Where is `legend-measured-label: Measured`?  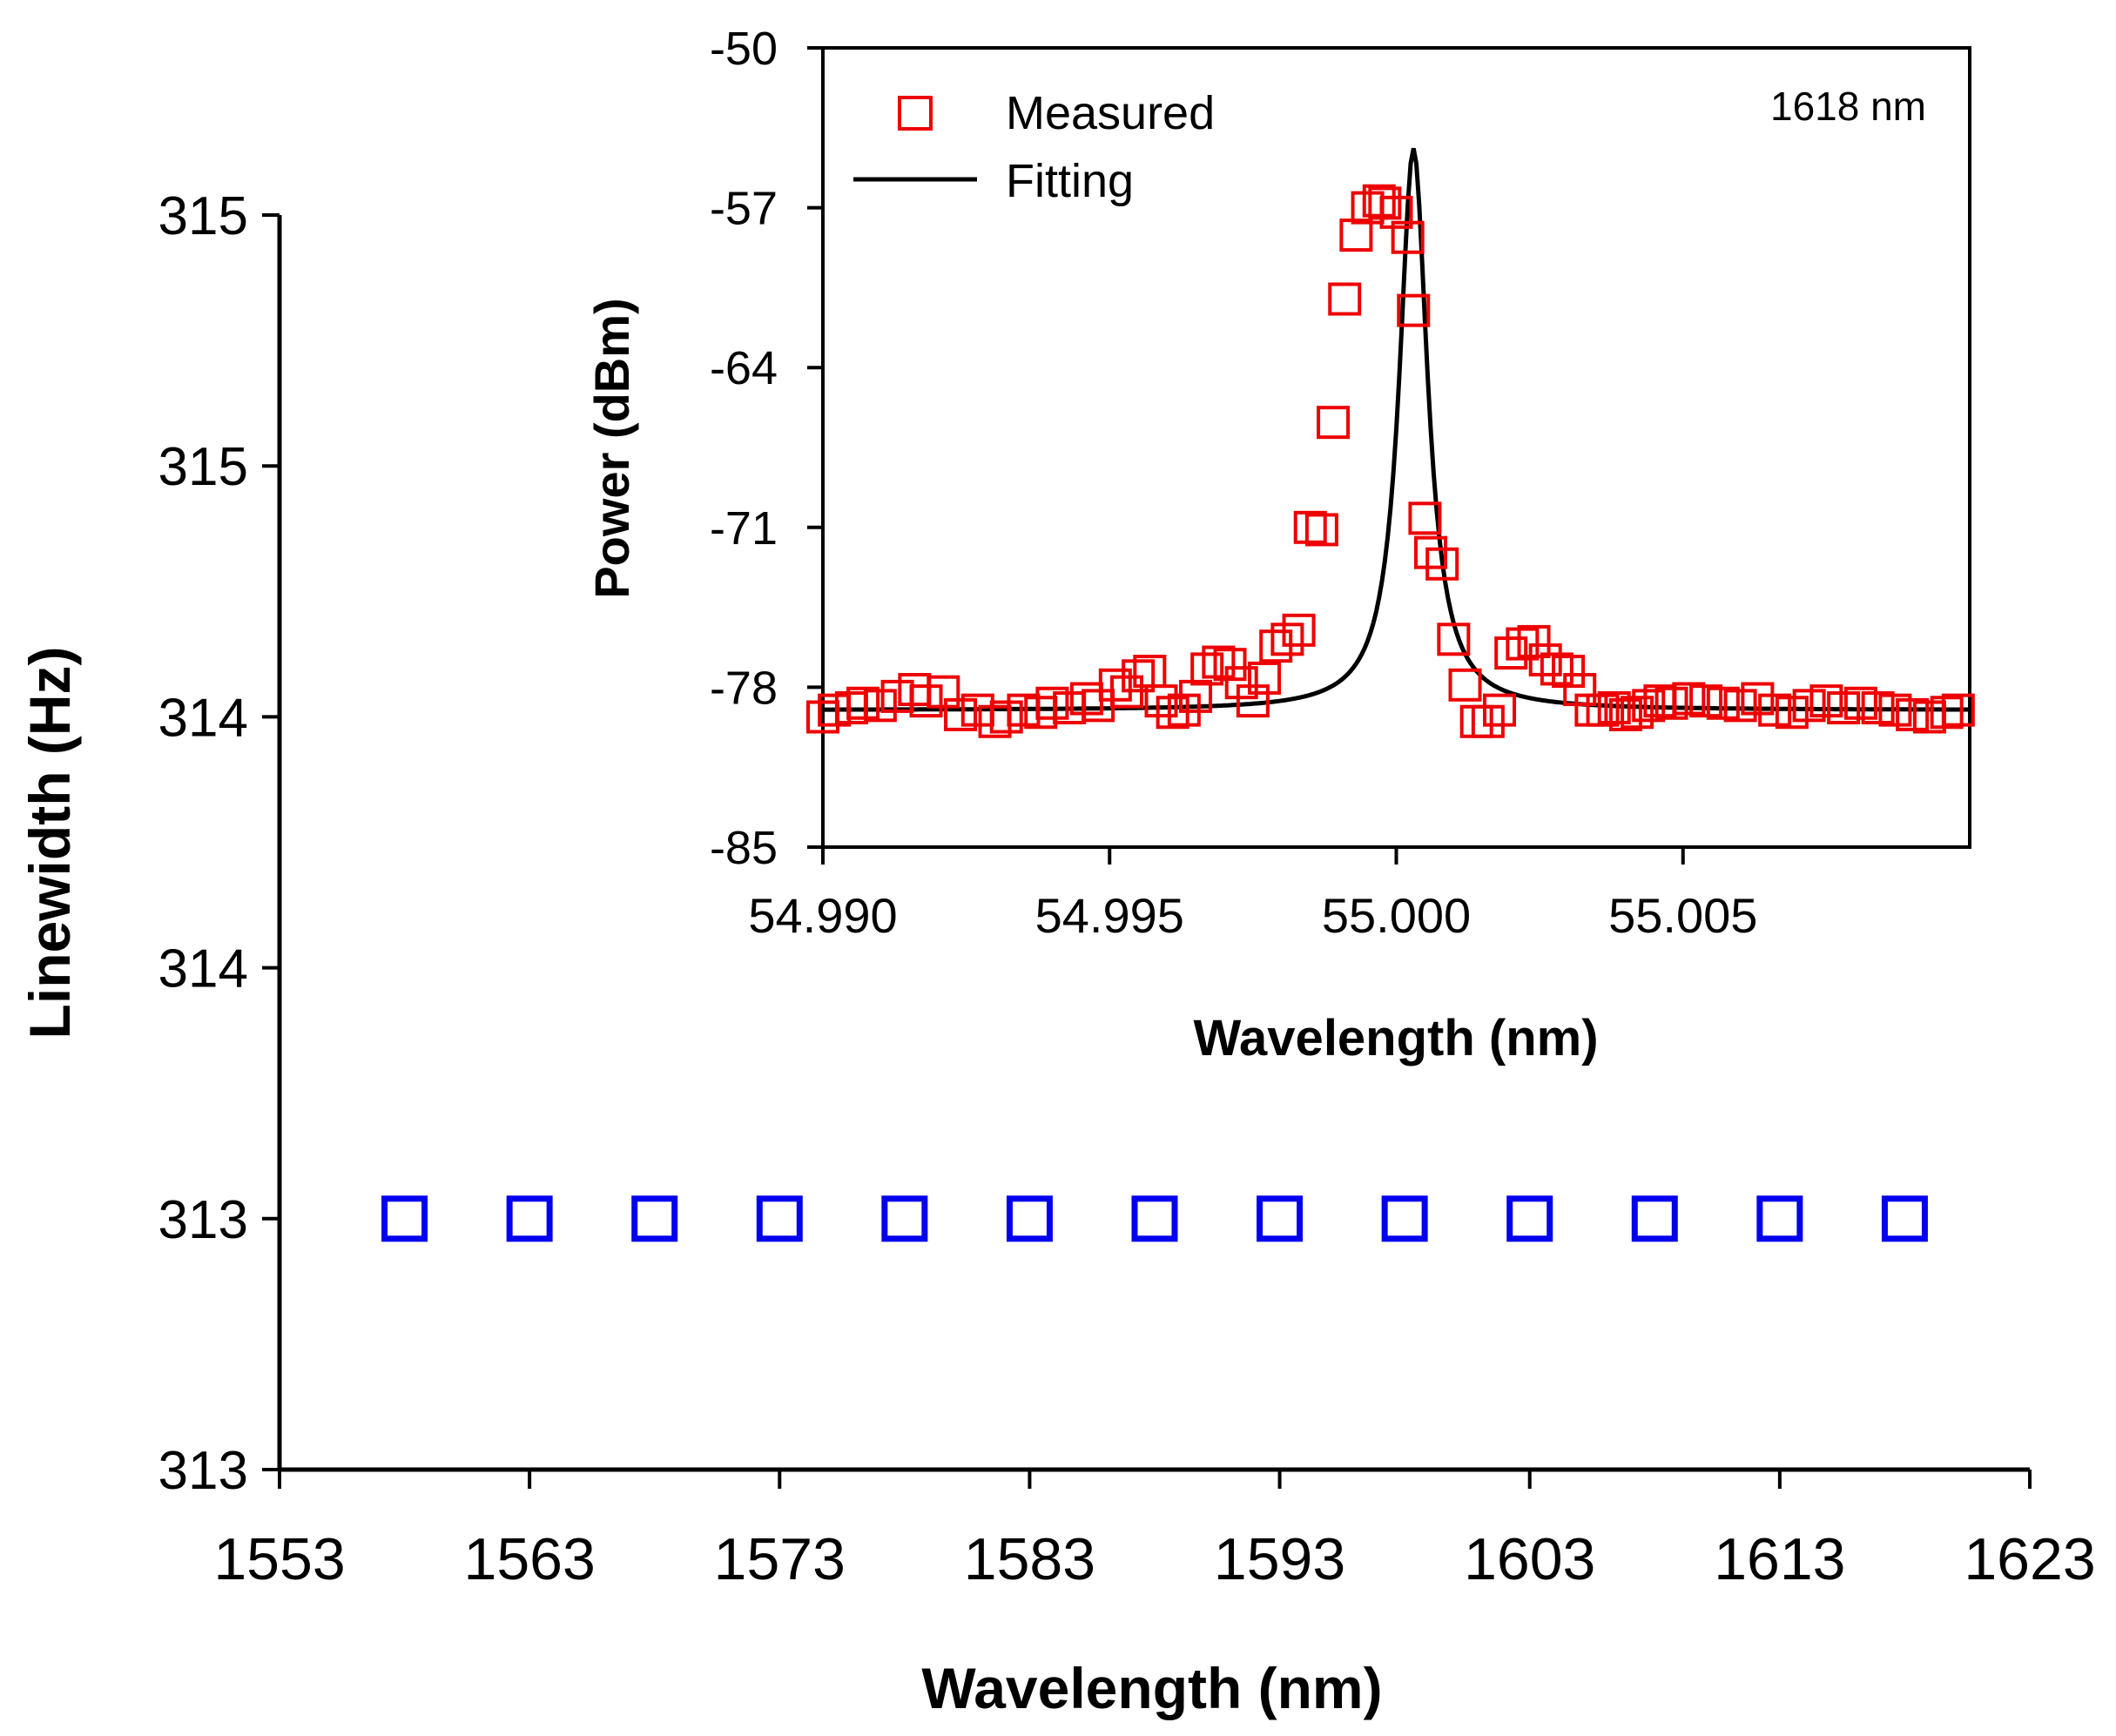 legend-measured-label: Measured is located at coordinates (1110, 113).